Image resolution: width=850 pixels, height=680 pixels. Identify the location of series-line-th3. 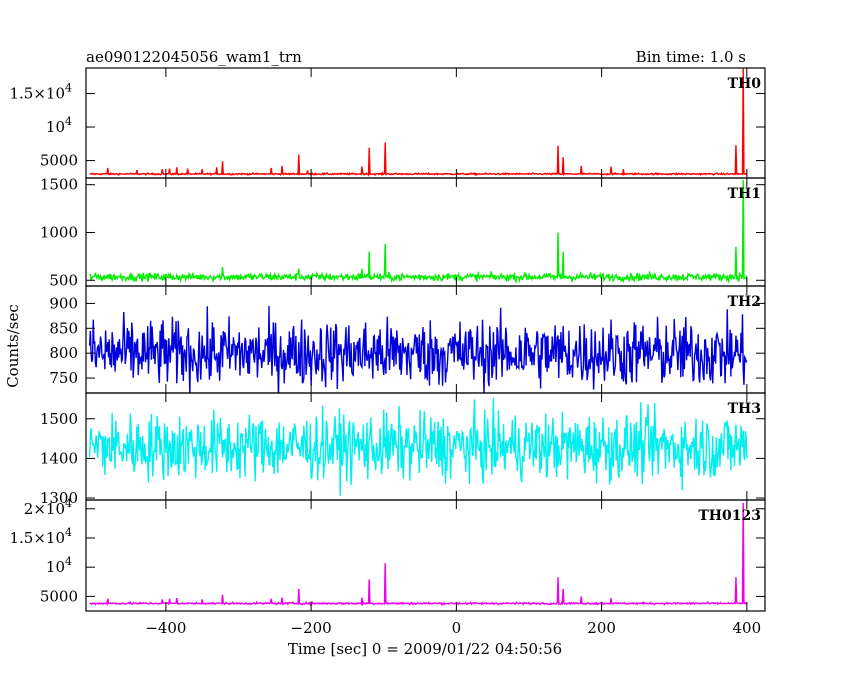
(418, 446).